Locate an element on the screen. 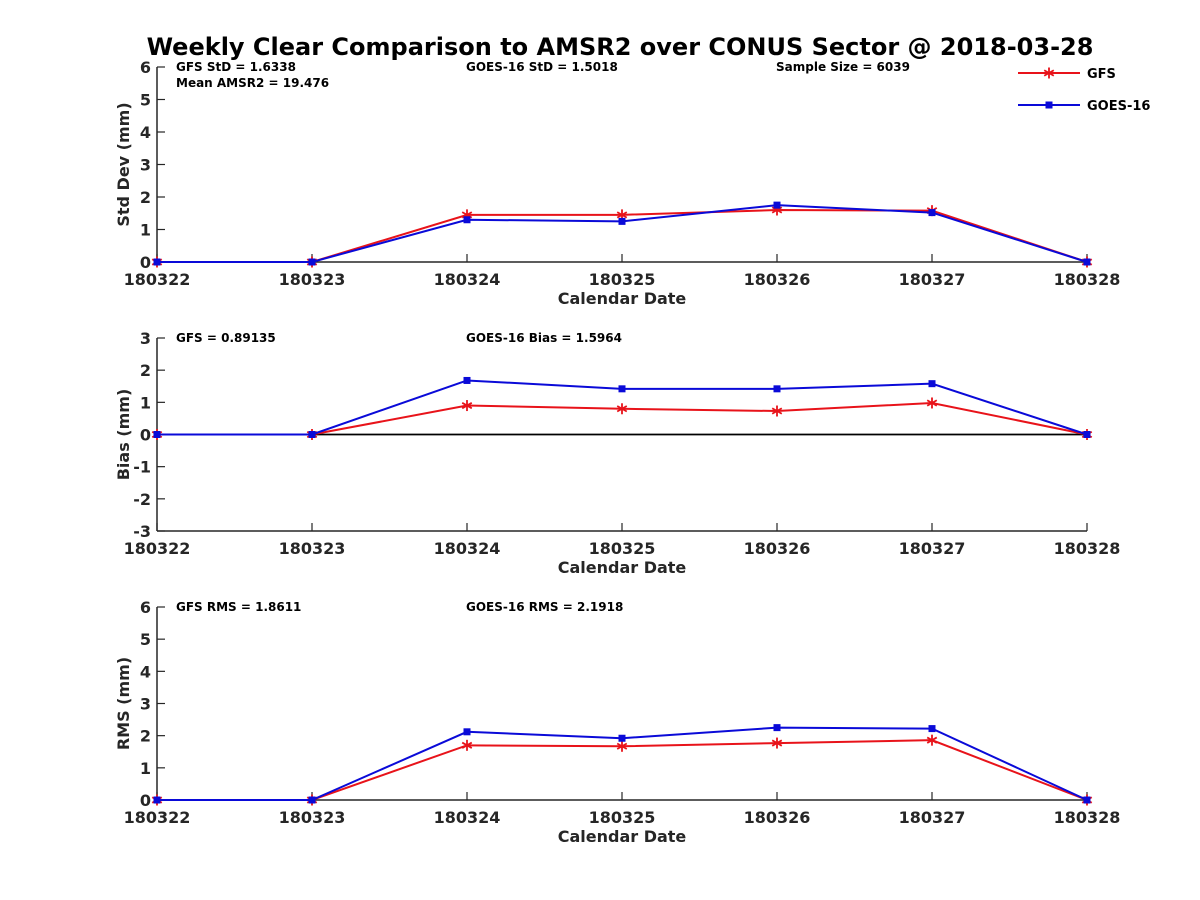  y-tick-label: -1 is located at coordinates (142, 467).